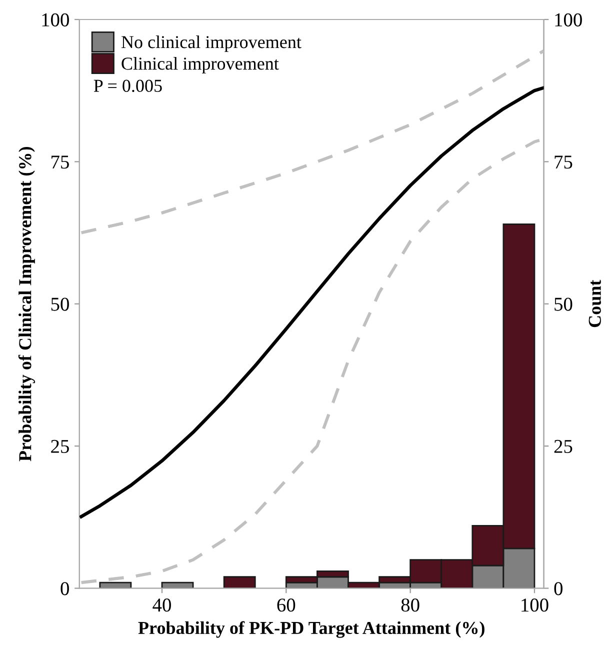  What do you see at coordinates (286, 605) in the screenshot?
I see `x-tick-label: 60` at bounding box center [286, 605].